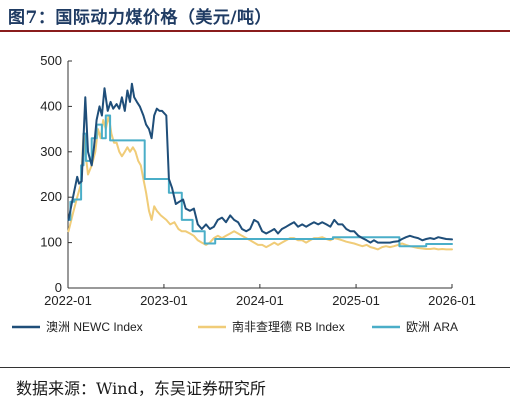 This screenshot has height=404, width=510. Describe the element at coordinates (51, 105) in the screenshot. I see `y-tick-label: 400` at that location.